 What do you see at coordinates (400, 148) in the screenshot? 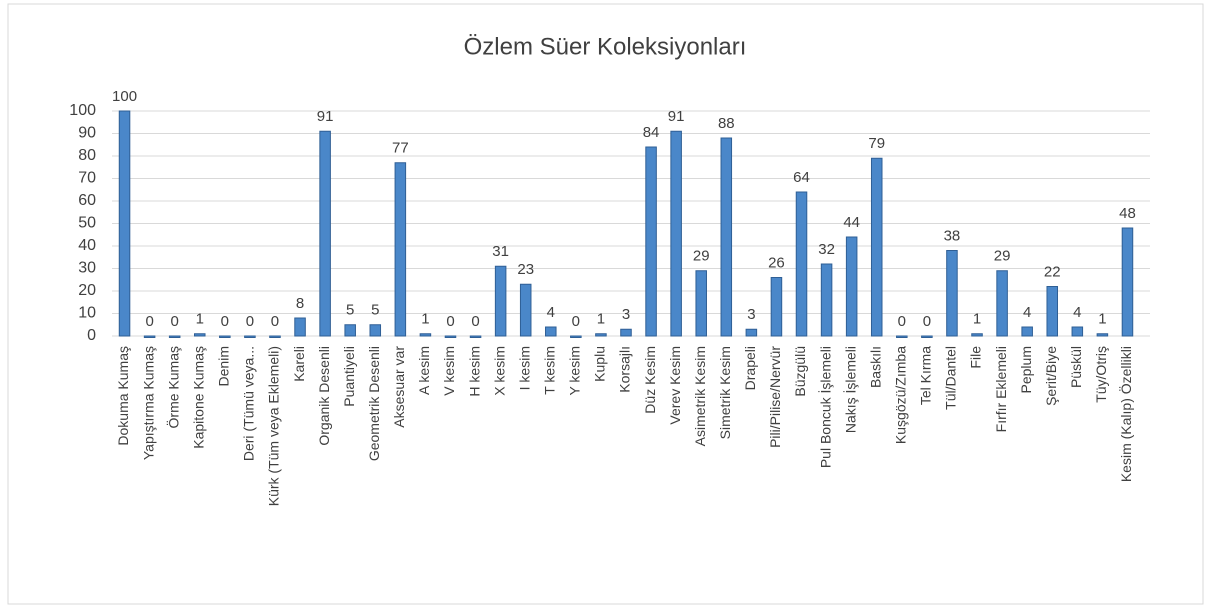
I see `data-label: 77` at bounding box center [400, 148].